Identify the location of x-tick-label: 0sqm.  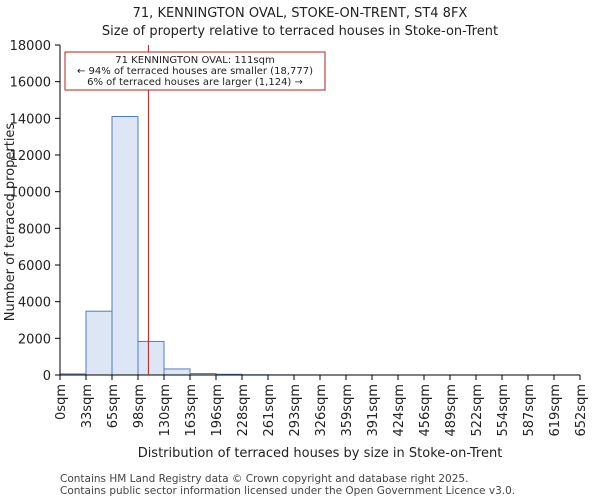
(61, 402).